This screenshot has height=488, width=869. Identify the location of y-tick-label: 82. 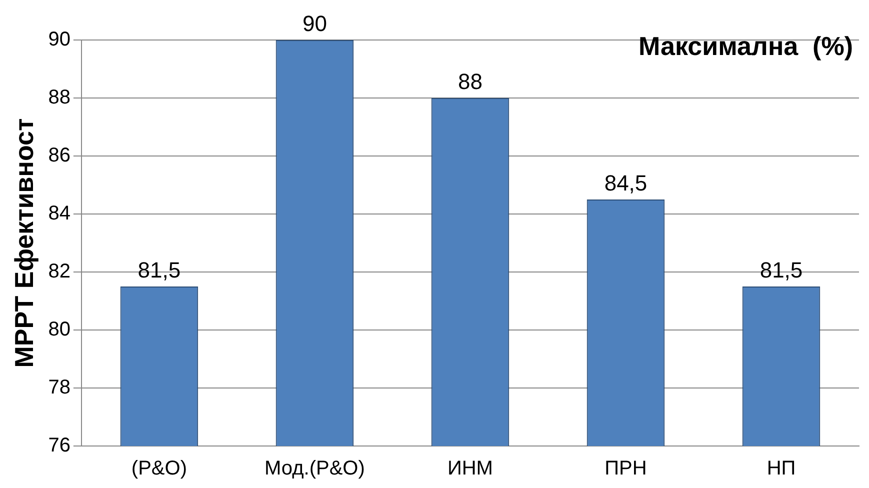
(59, 271).